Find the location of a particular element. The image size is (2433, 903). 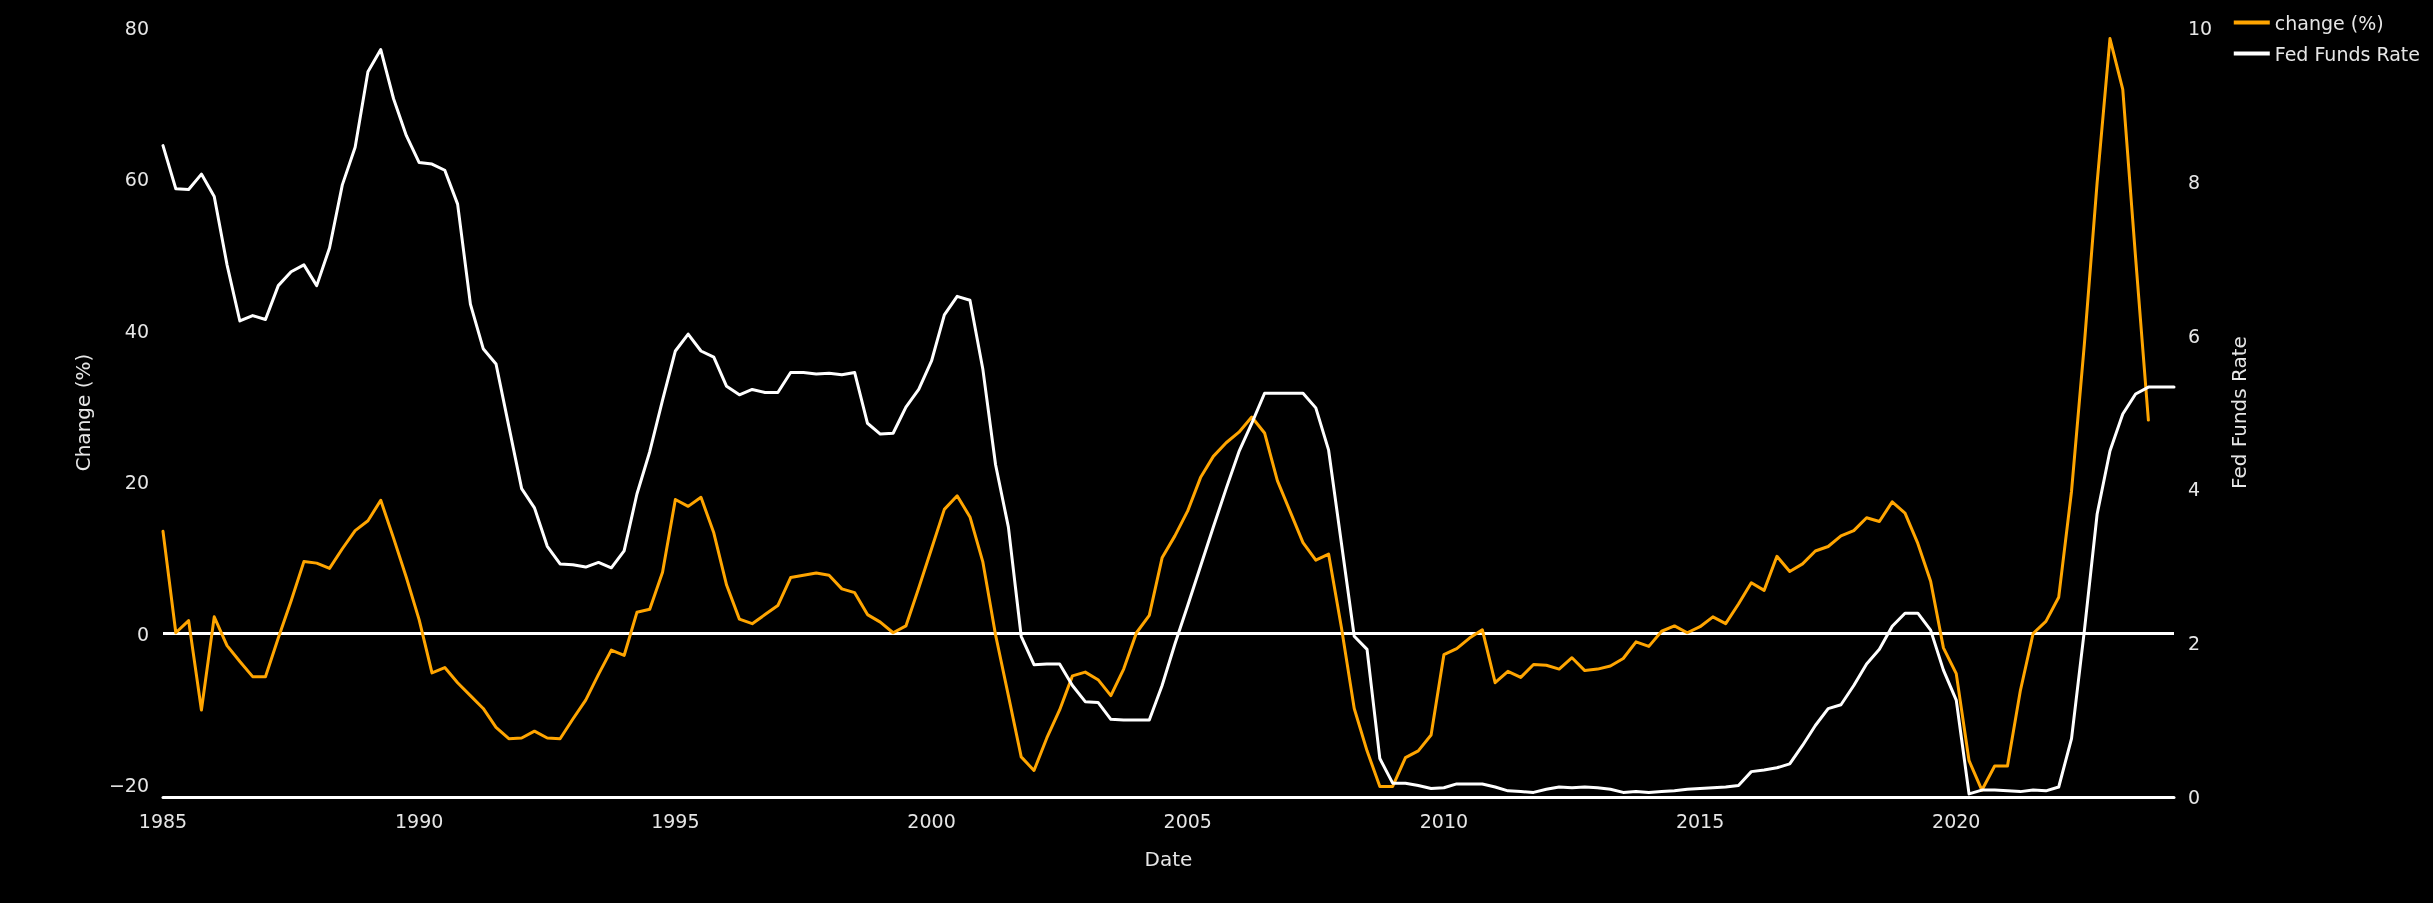

legend-label: Fed Funds Rate is located at coordinates (2347, 53).